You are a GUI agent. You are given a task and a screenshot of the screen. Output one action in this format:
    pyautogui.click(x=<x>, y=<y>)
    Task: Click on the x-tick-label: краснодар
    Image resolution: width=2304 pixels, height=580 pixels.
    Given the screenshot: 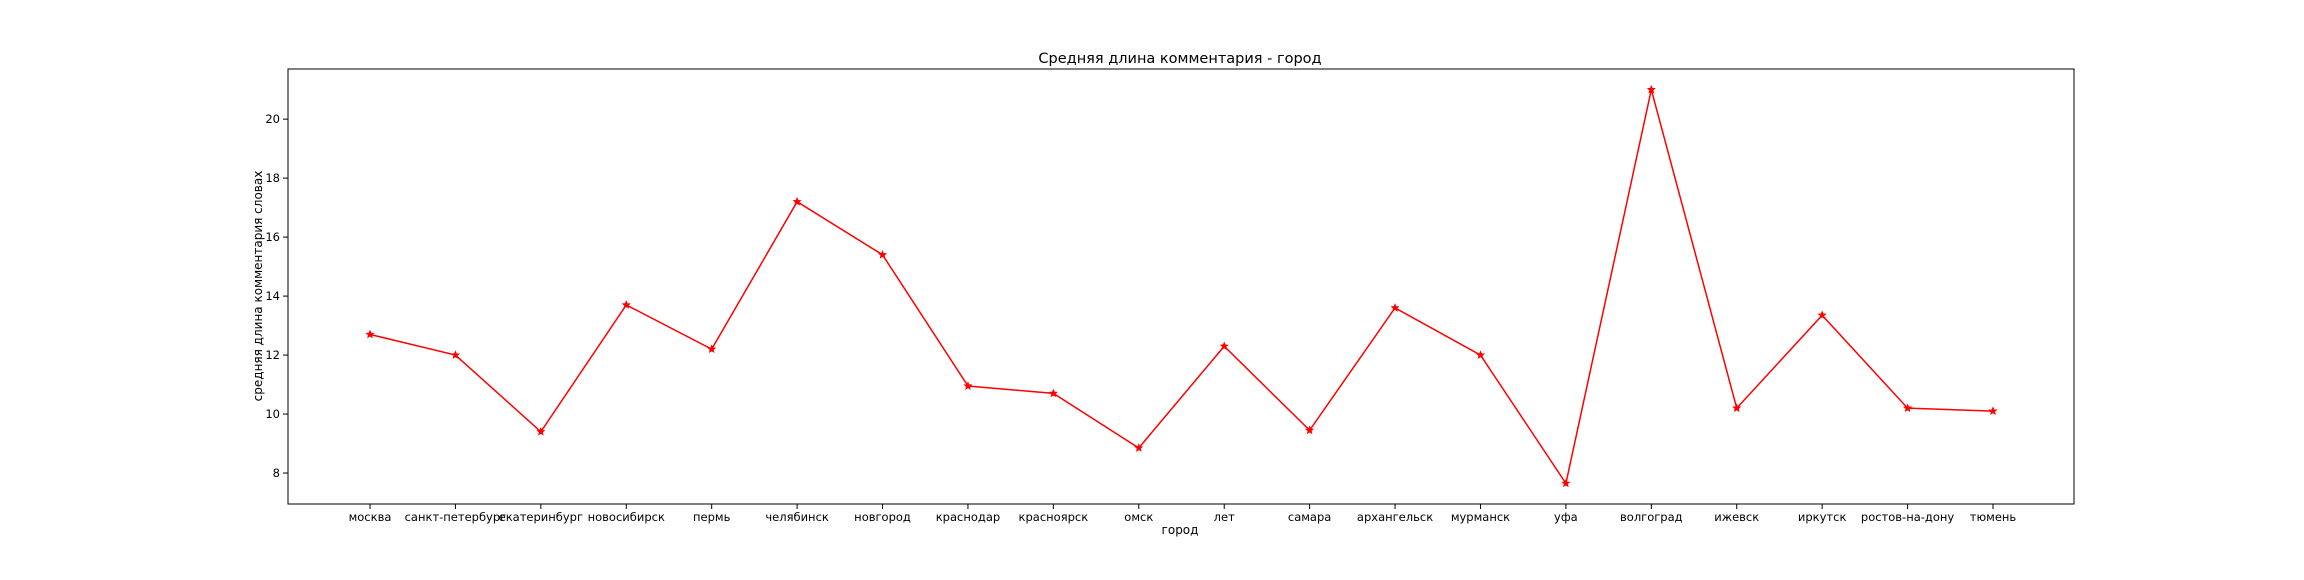 What is the action you would take?
    pyautogui.click(x=968, y=517)
    